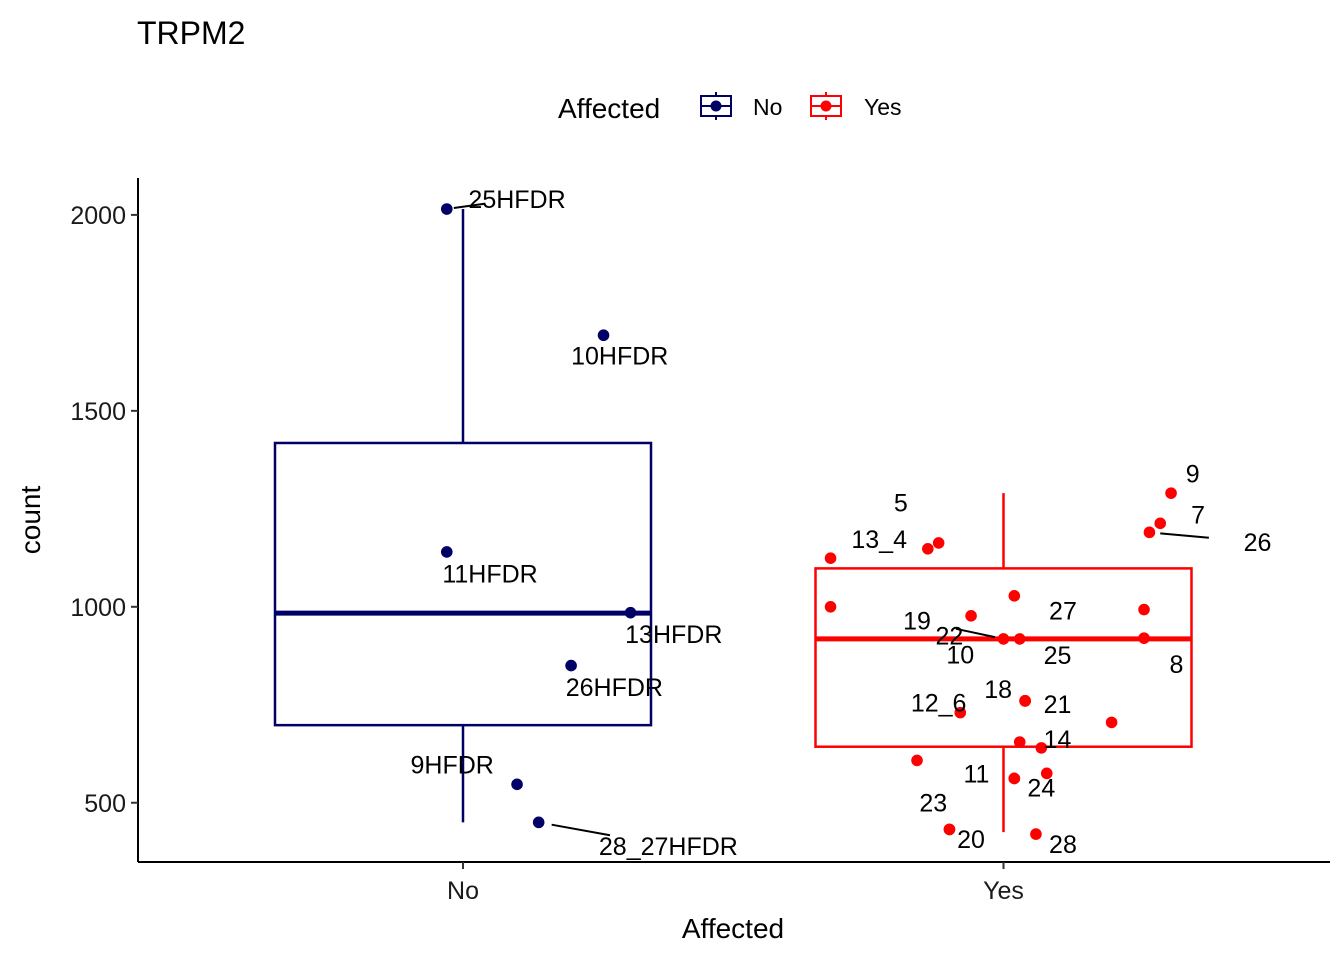 The height and width of the screenshot is (960, 1344). Describe the element at coordinates (98, 216) in the screenshot. I see `y-tick-label: 2000` at that location.